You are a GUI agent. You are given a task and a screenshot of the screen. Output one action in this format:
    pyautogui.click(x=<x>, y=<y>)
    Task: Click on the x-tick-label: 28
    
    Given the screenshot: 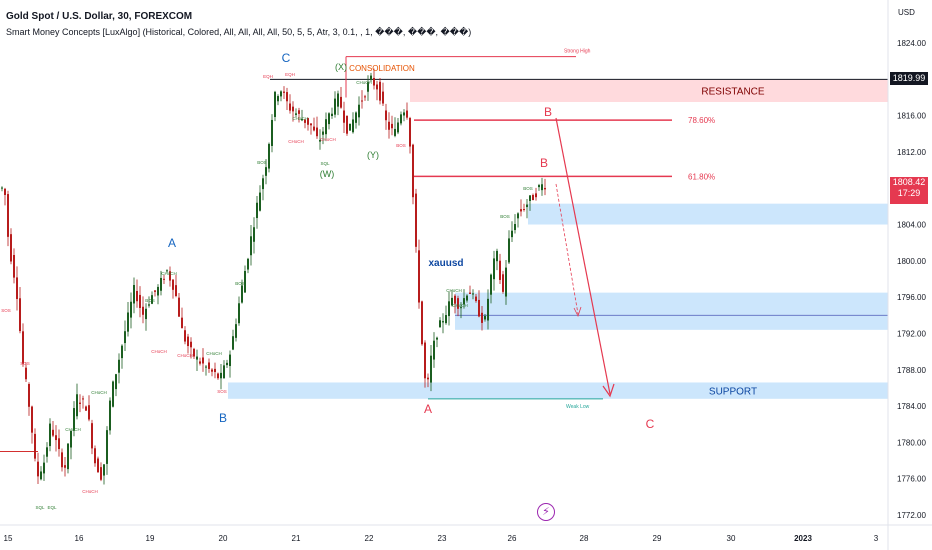 What is the action you would take?
    pyautogui.click(x=584, y=538)
    